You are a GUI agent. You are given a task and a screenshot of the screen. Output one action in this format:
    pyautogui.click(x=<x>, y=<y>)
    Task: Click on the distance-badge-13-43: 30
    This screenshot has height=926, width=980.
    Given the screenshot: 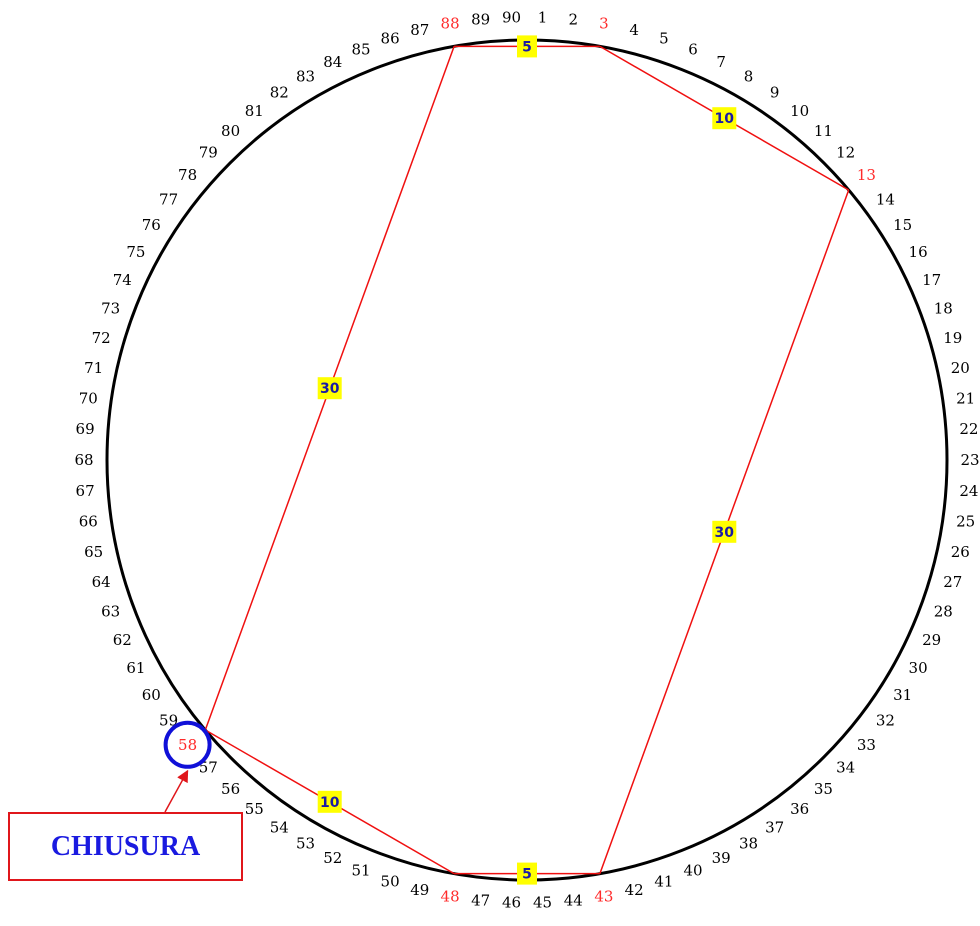 What is the action you would take?
    pyautogui.click(x=724, y=531)
    